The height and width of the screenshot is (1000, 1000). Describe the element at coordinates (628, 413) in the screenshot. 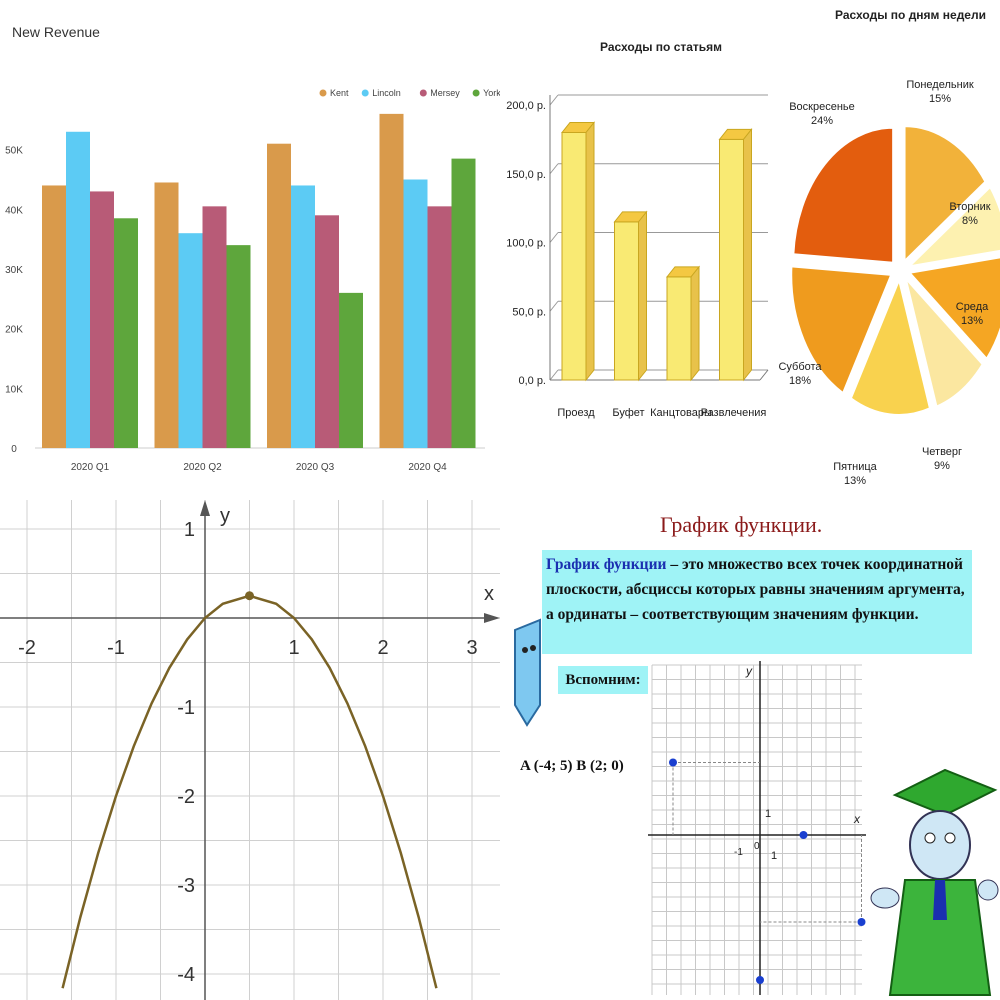

I see `x-tick-label: Буфет` at that location.